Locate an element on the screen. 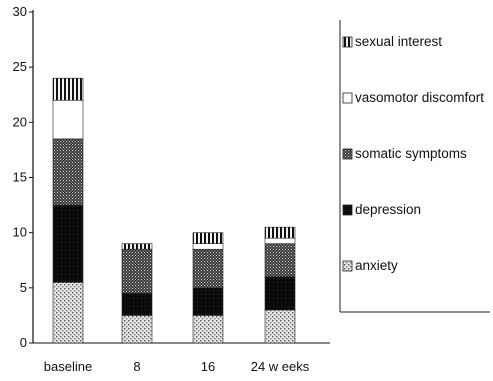 This screenshot has width=493, height=381. legend-swatch-somatic-symptoms is located at coordinates (347, 154).